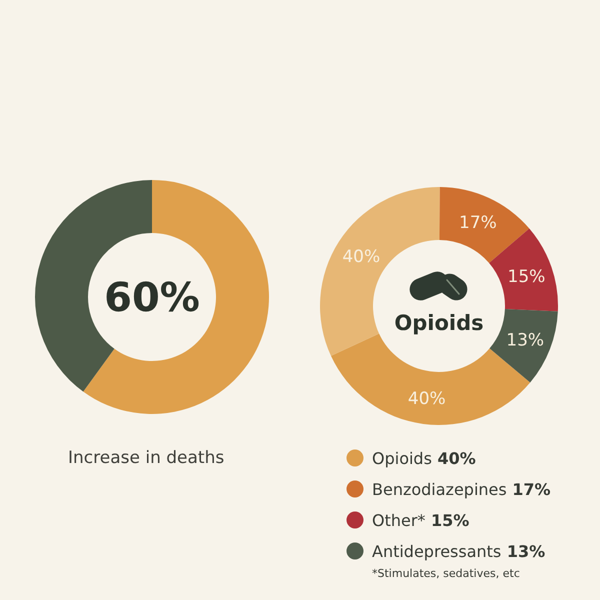  What do you see at coordinates (146, 458) in the screenshot?
I see `text: Increase in deaths` at bounding box center [146, 458].